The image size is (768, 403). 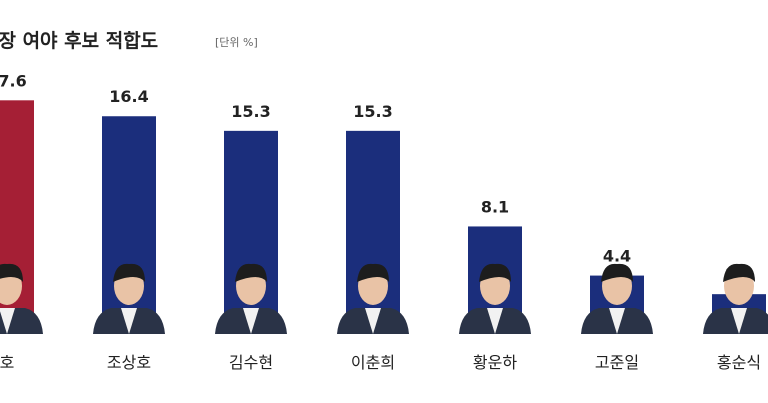 What do you see at coordinates (129, 362) in the screenshot?
I see `x-tick-label: 조상호` at bounding box center [129, 362].